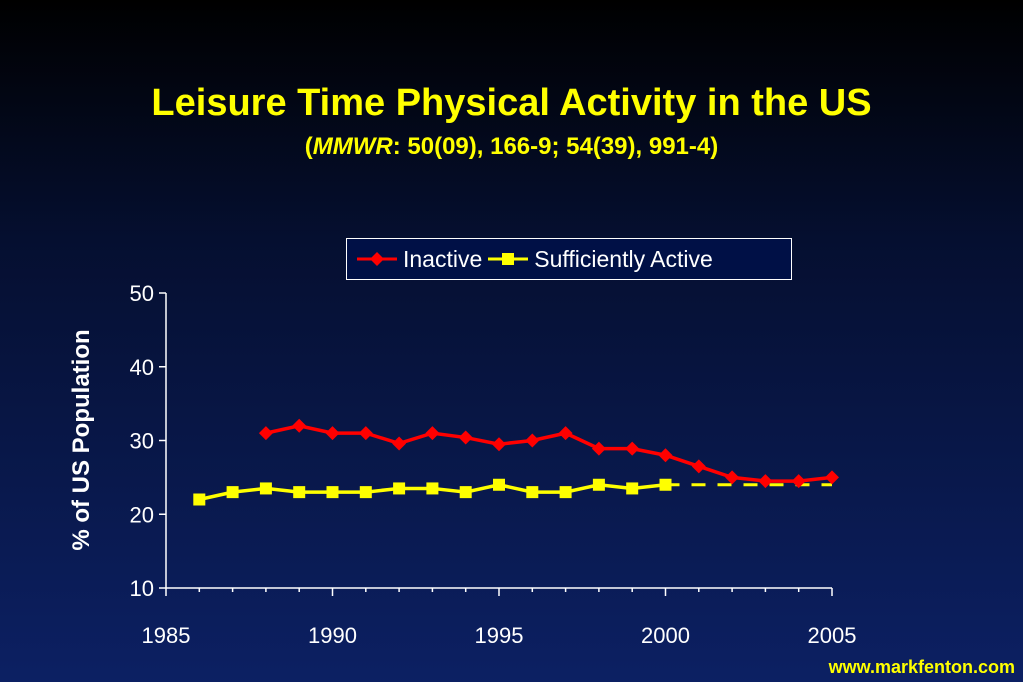  Describe the element at coordinates (142, 367) in the screenshot. I see `y-tick-label: 40` at that location.